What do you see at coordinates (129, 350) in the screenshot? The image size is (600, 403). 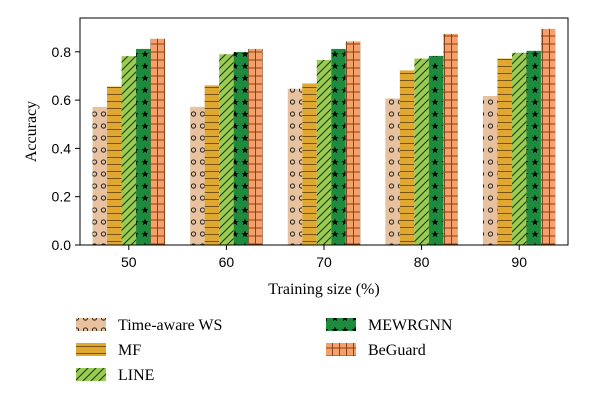 I see `legend-label: MF` at bounding box center [129, 350].